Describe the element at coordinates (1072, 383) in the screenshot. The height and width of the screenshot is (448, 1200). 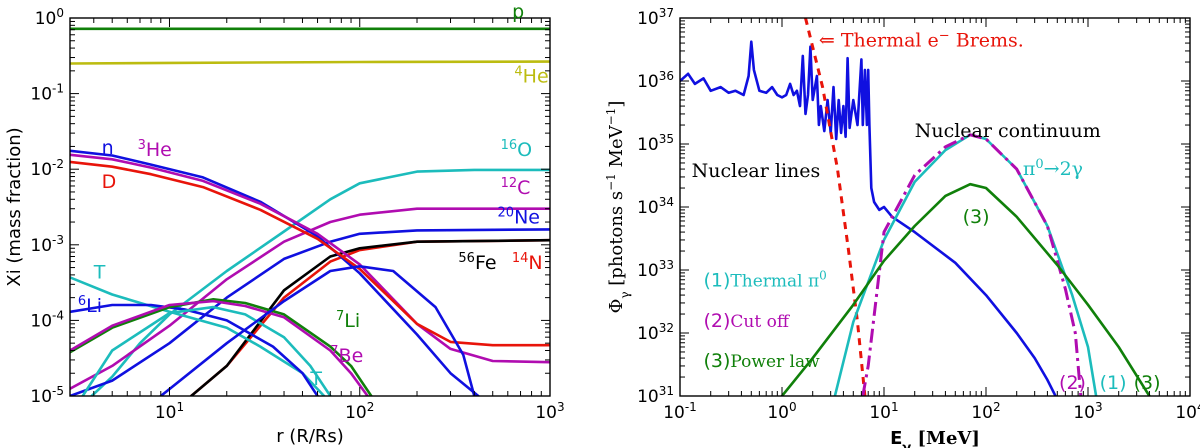
I see `right-label: (2)` at that location.